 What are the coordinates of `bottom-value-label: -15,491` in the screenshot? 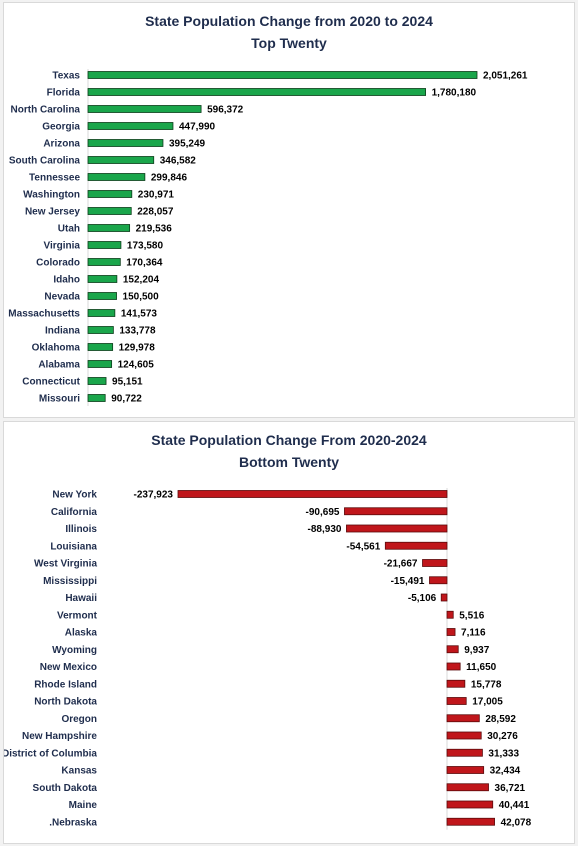 It's located at (408, 581).